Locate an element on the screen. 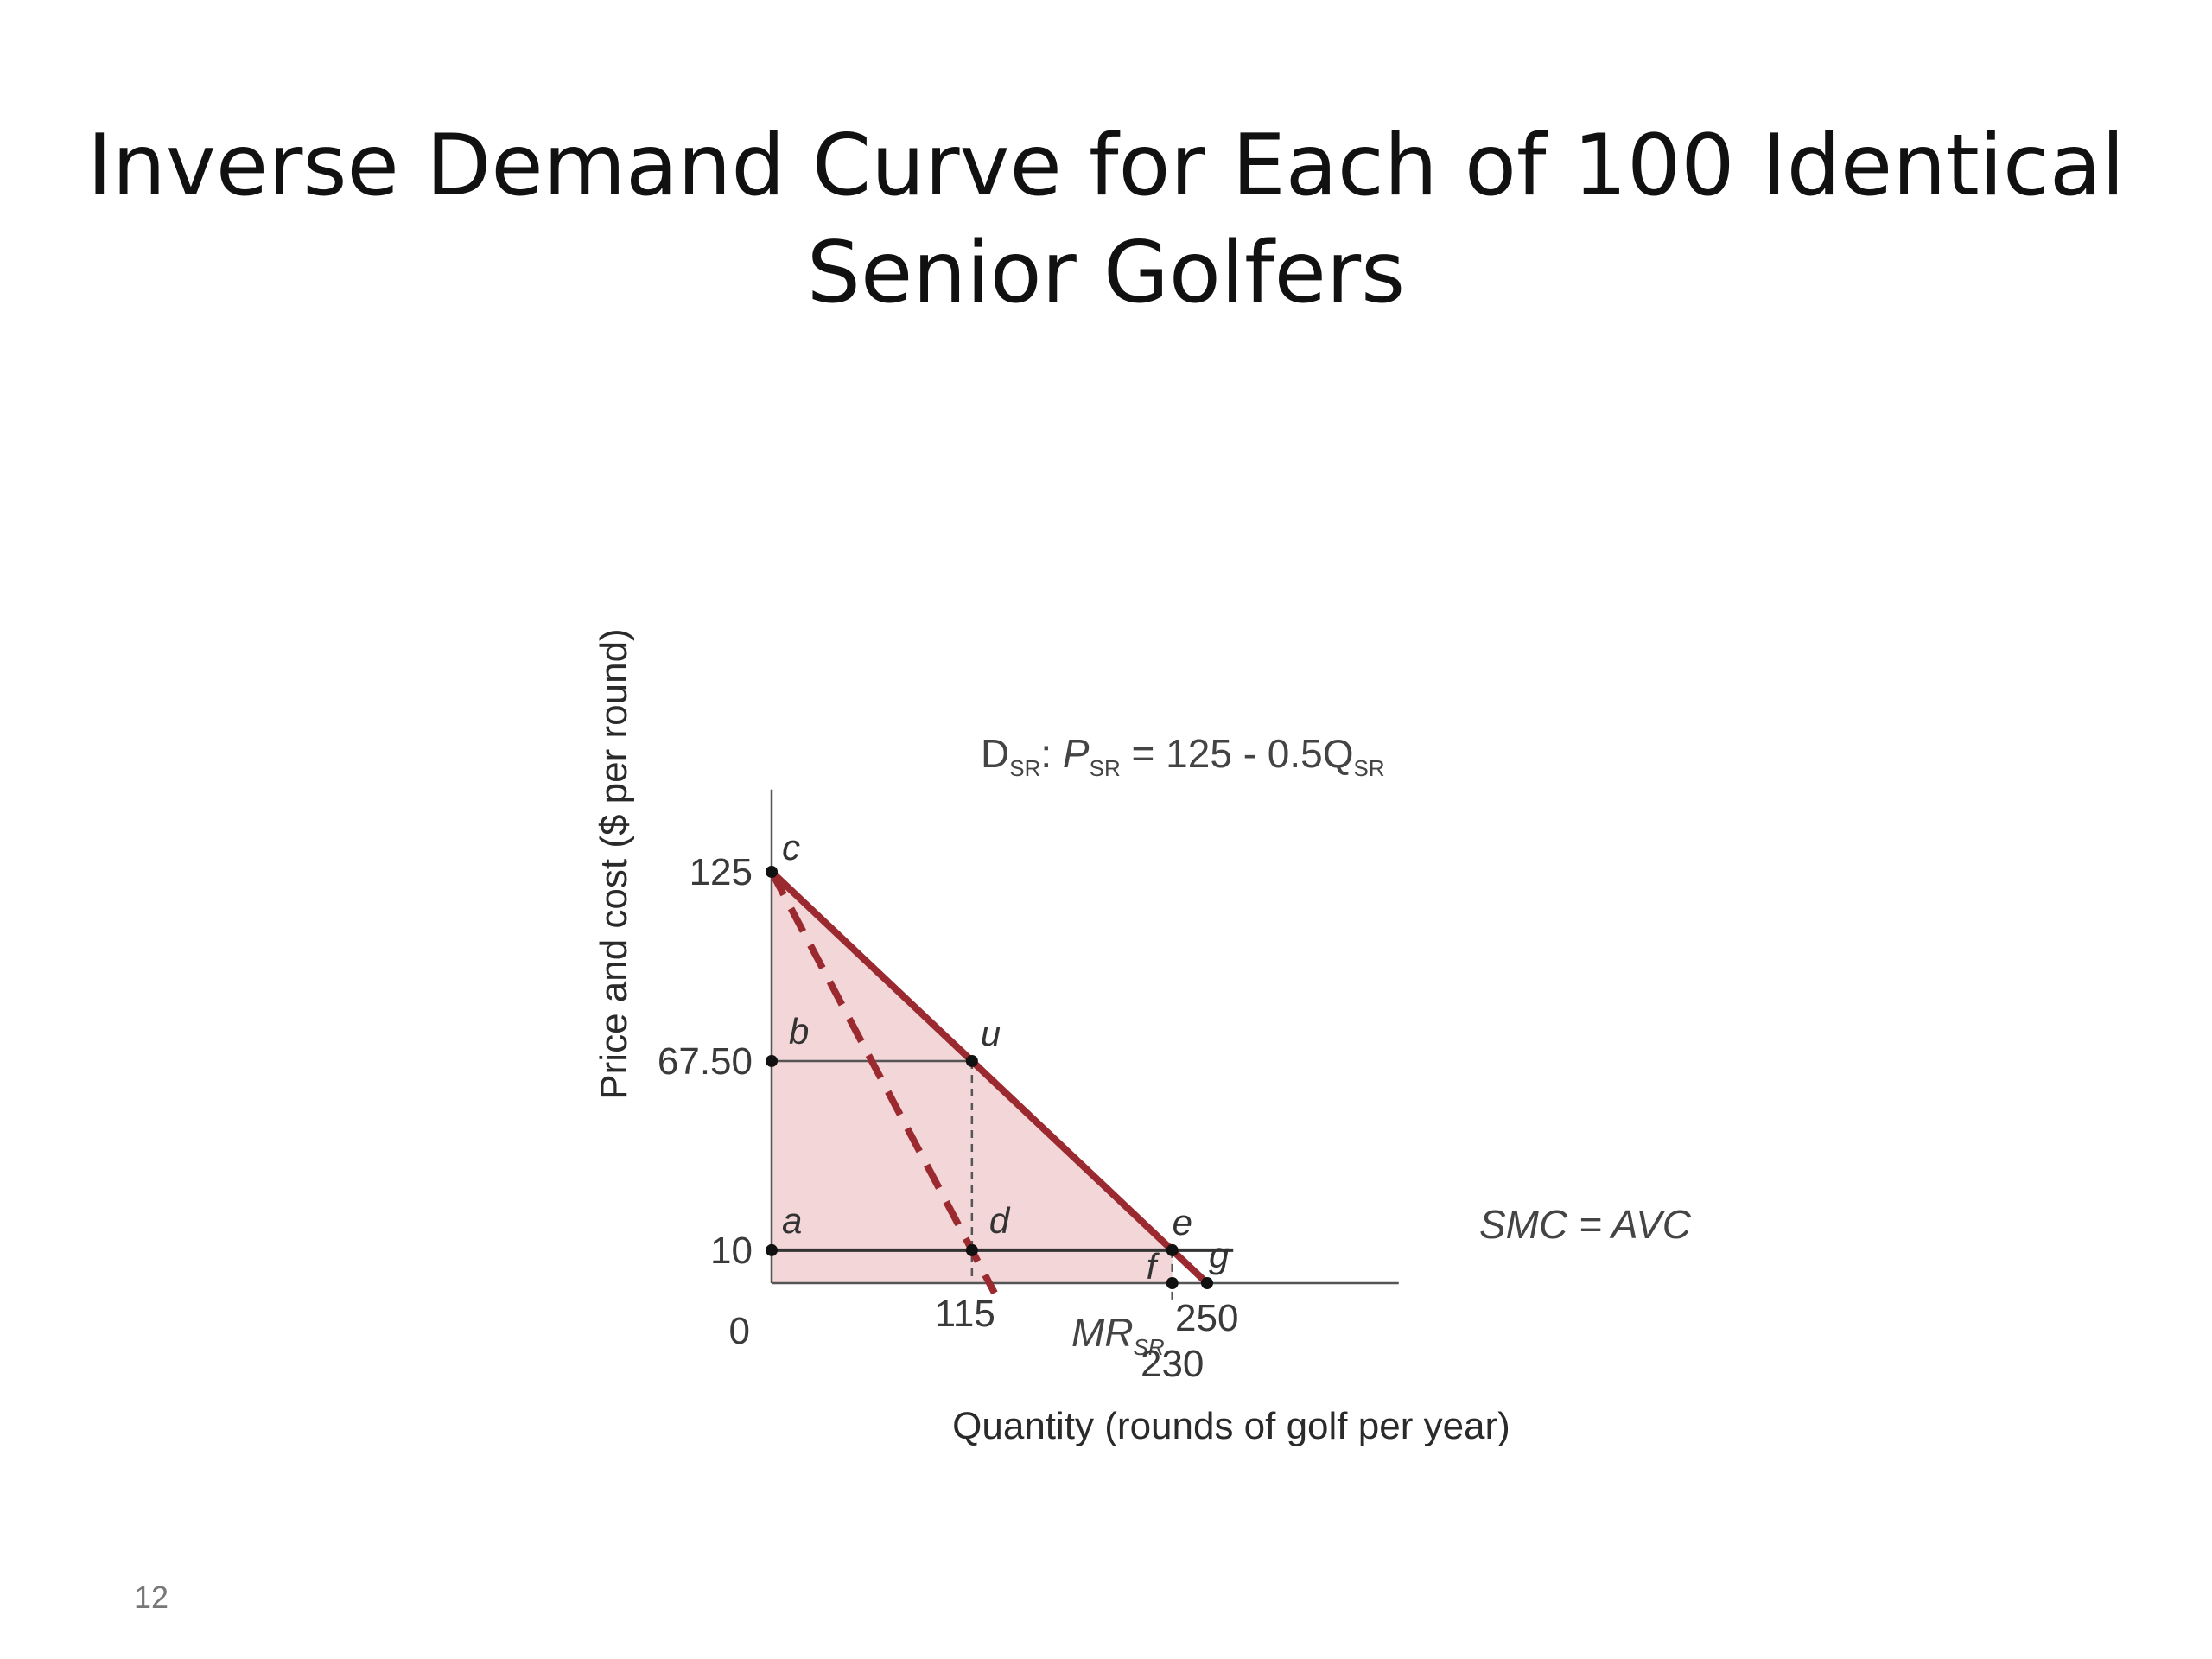 The height and width of the screenshot is (1659, 2212). slide-title-line-2: Senior Golfers is located at coordinates (1106, 273).